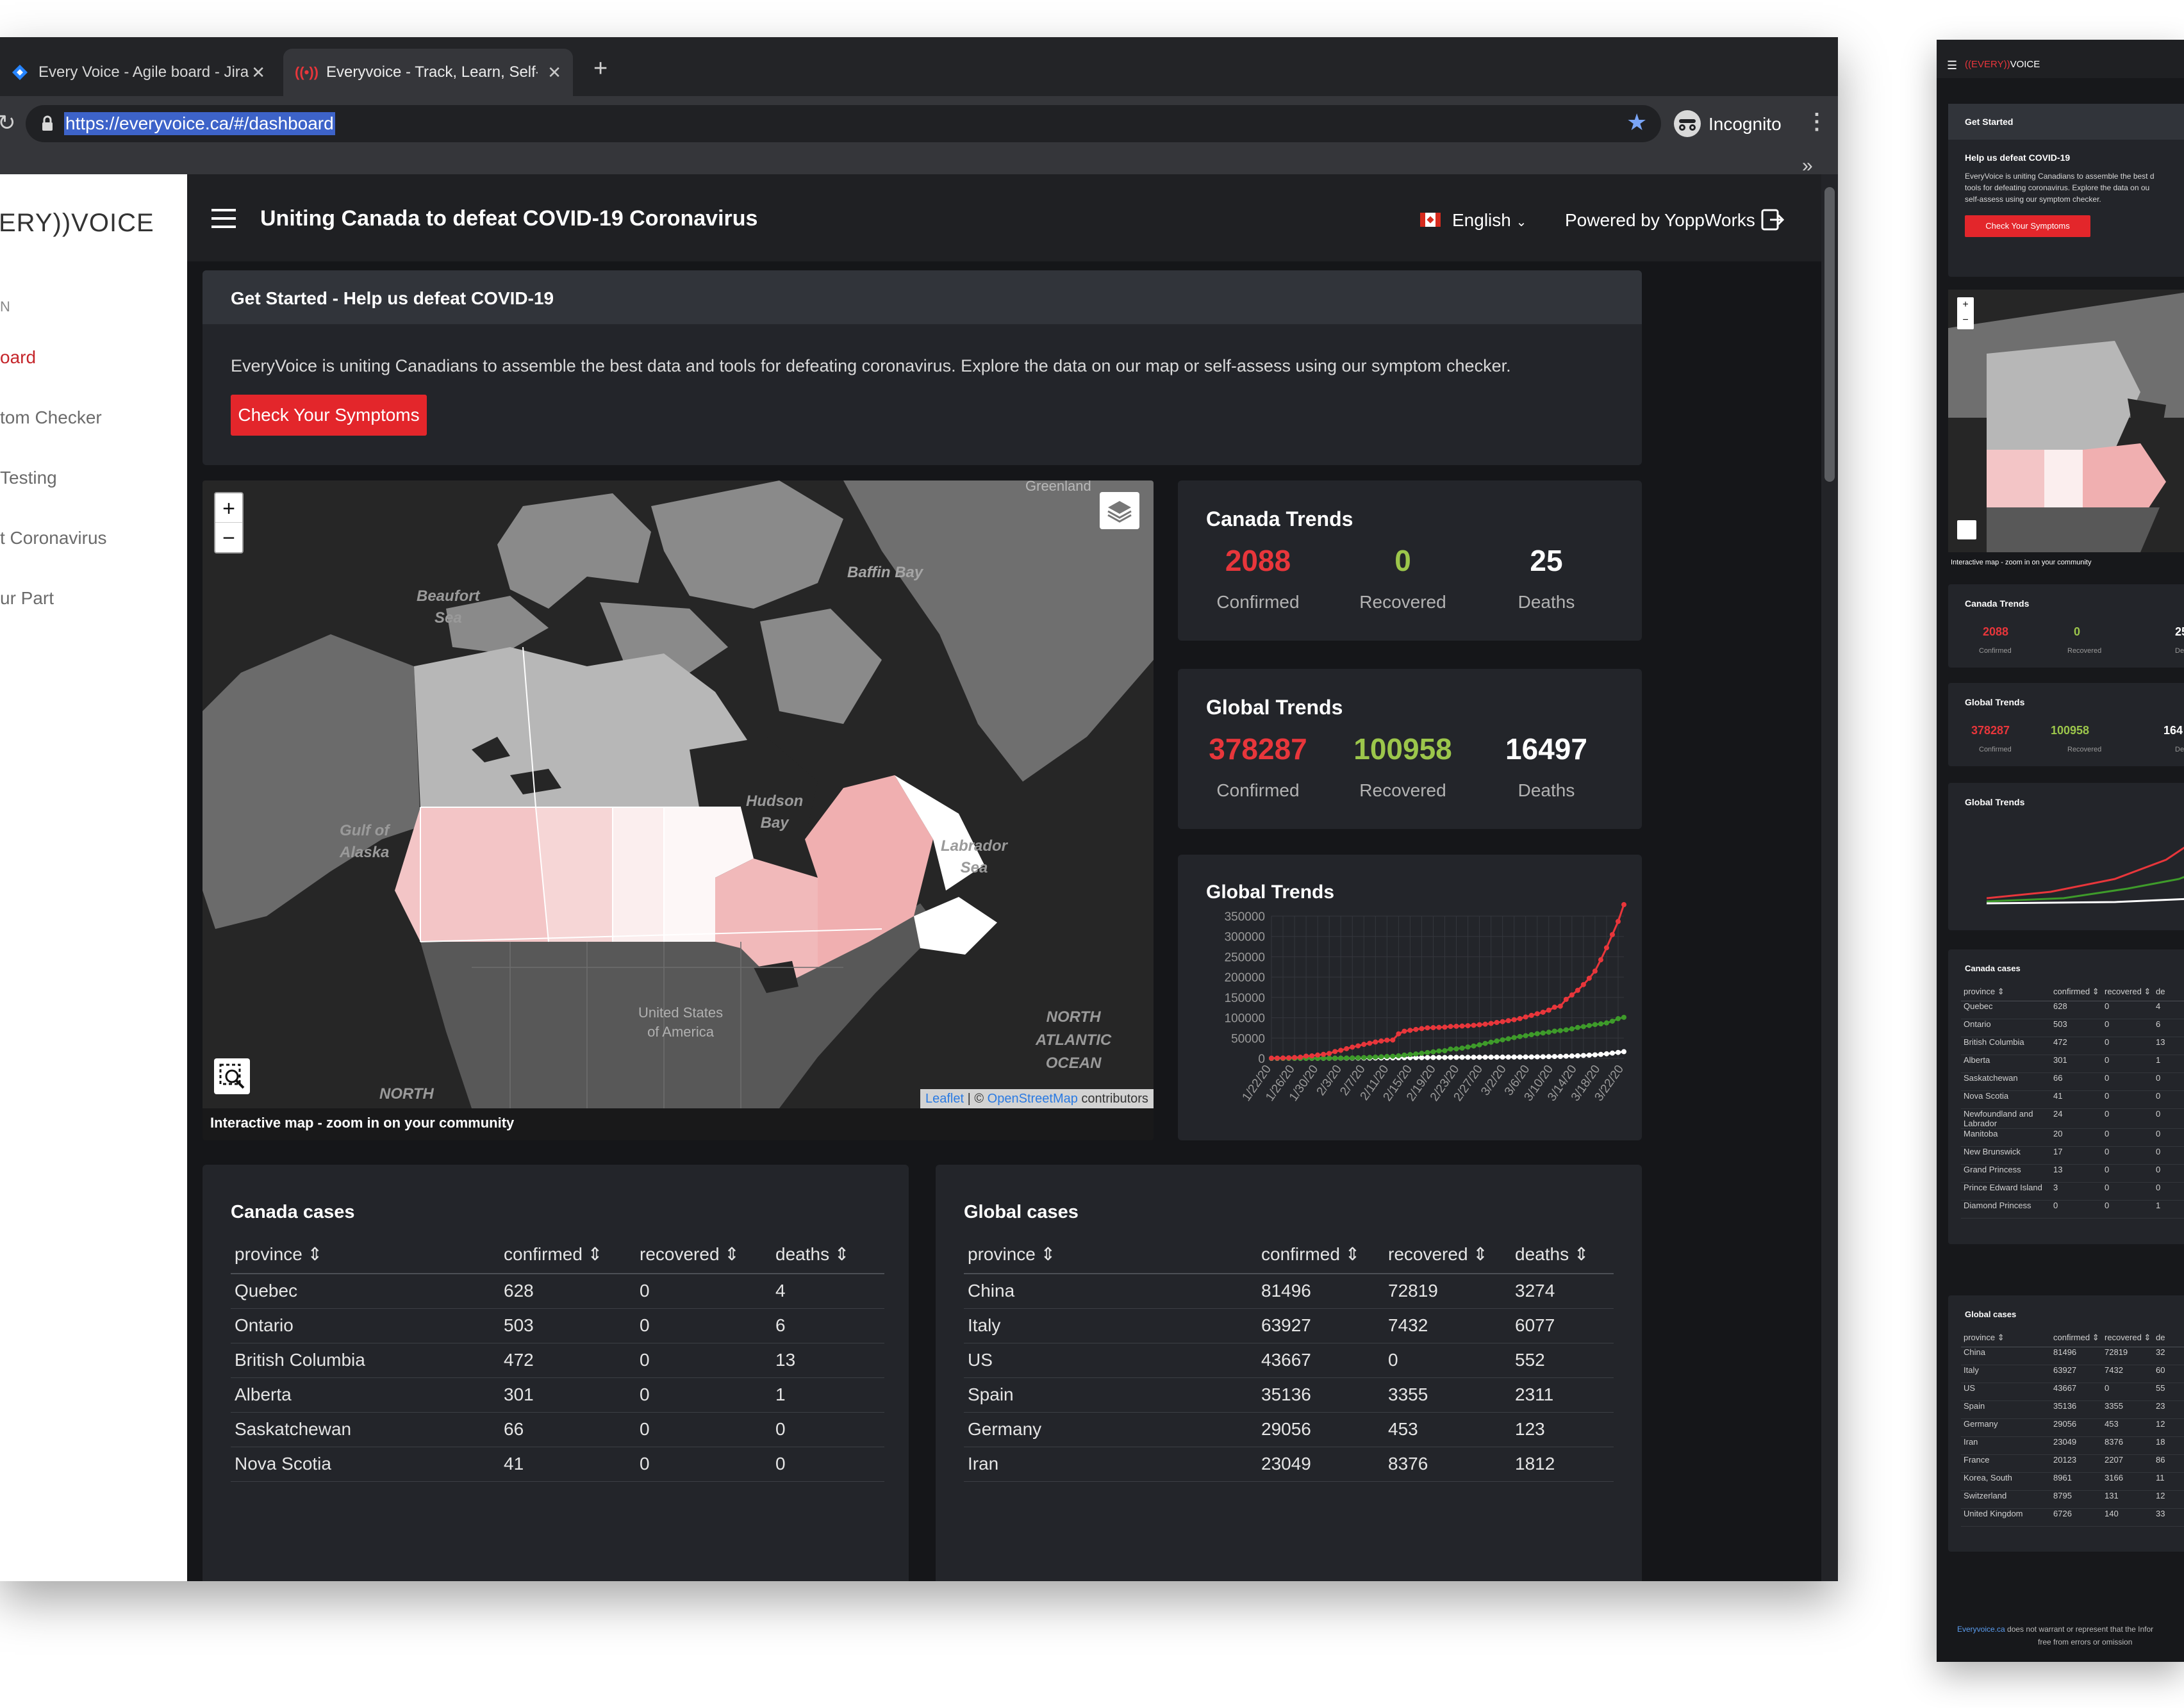 The image size is (2184, 1708). I want to click on table-row: Spain 35136 3355 23, so click(2072, 1410).